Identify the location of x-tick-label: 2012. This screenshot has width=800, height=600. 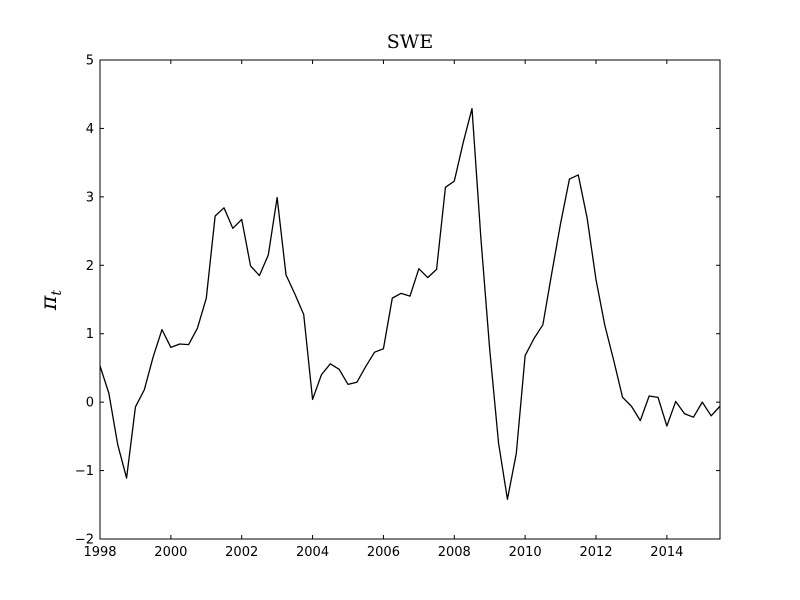
(595, 552).